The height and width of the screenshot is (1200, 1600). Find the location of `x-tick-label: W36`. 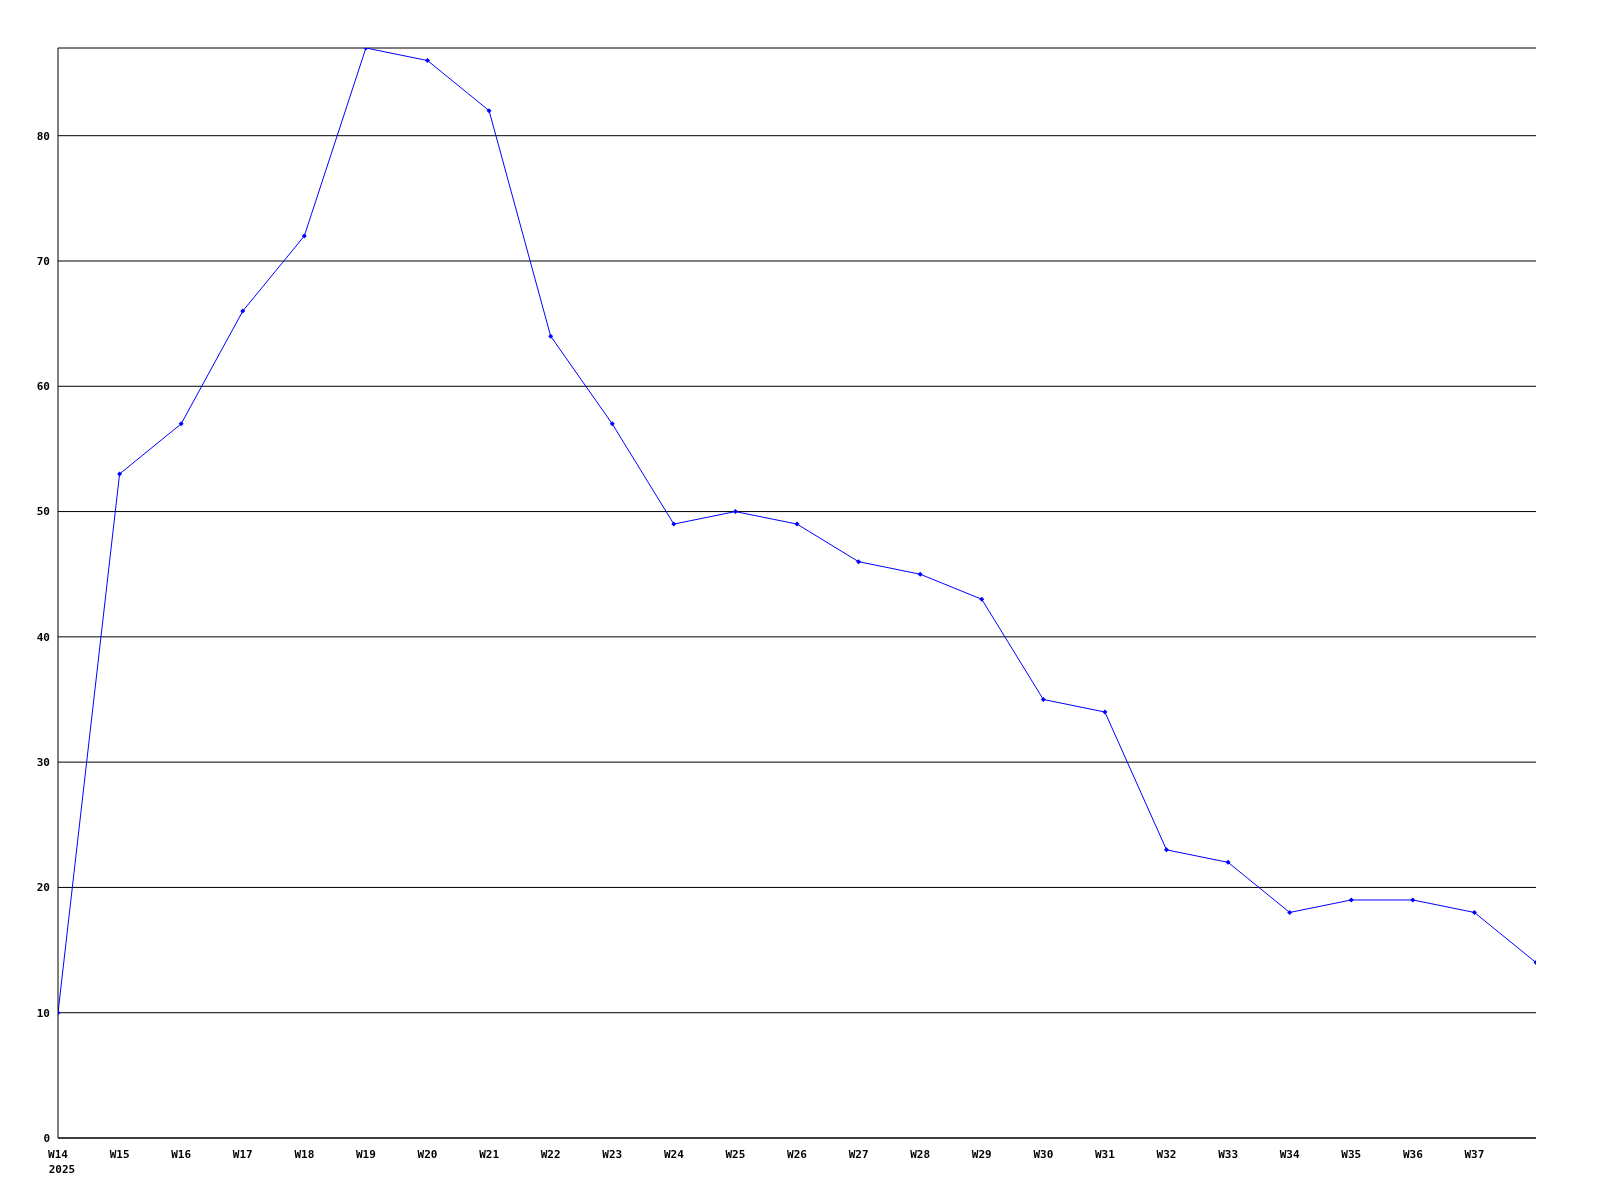

x-tick-label: W36 is located at coordinates (1413, 1154).